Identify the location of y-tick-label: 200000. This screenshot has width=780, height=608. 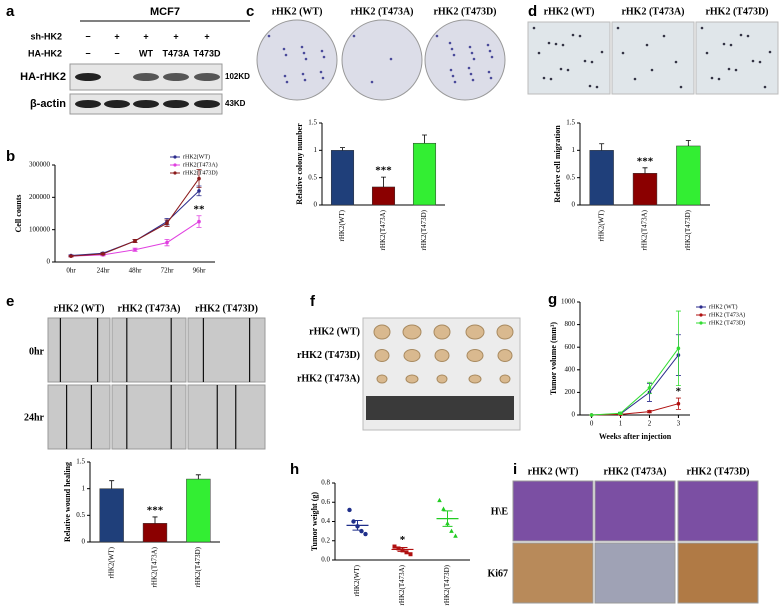
(40, 197).